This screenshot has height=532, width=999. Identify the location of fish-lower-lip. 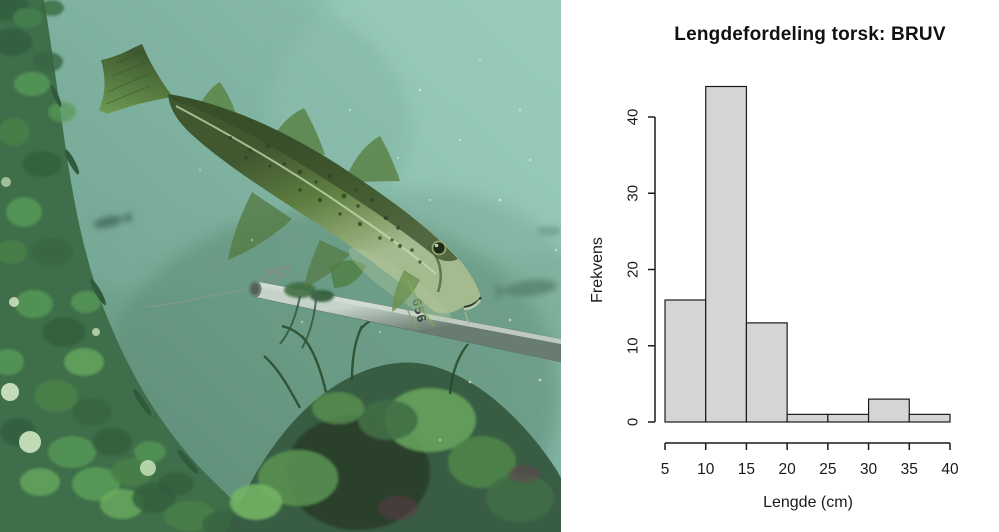
(472, 305).